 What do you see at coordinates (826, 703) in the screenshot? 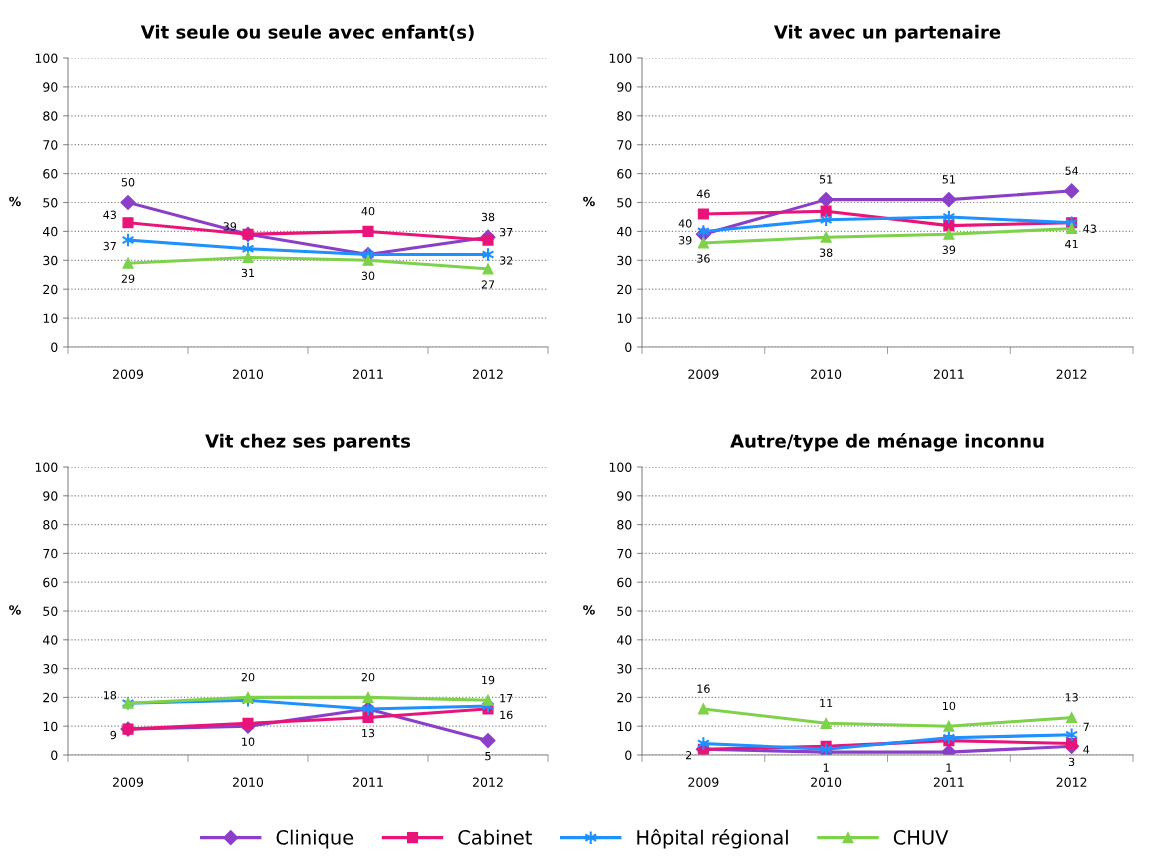
I see `data-label: 11` at bounding box center [826, 703].